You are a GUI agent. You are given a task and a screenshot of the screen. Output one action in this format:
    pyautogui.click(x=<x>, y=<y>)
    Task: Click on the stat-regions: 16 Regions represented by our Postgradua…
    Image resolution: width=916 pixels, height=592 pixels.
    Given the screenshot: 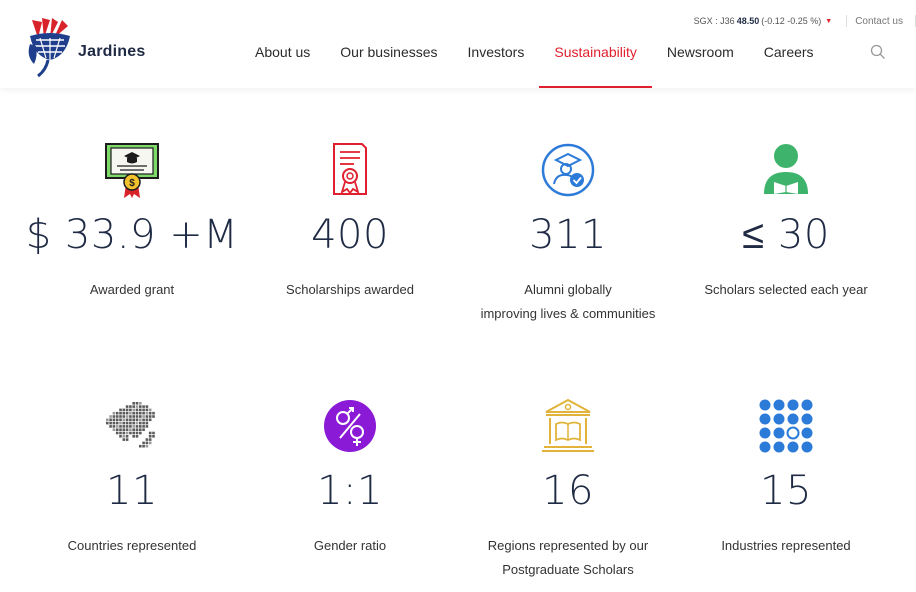 What is the action you would take?
    pyautogui.click(x=568, y=489)
    